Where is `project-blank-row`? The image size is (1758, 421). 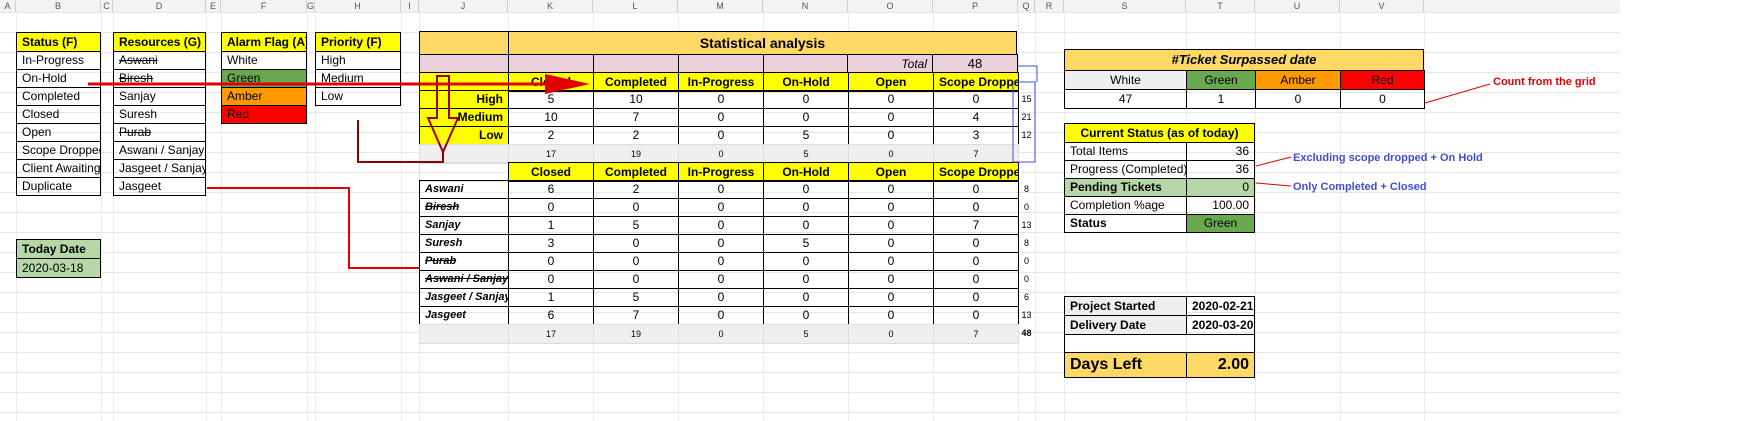 project-blank-row is located at coordinates (1159, 344).